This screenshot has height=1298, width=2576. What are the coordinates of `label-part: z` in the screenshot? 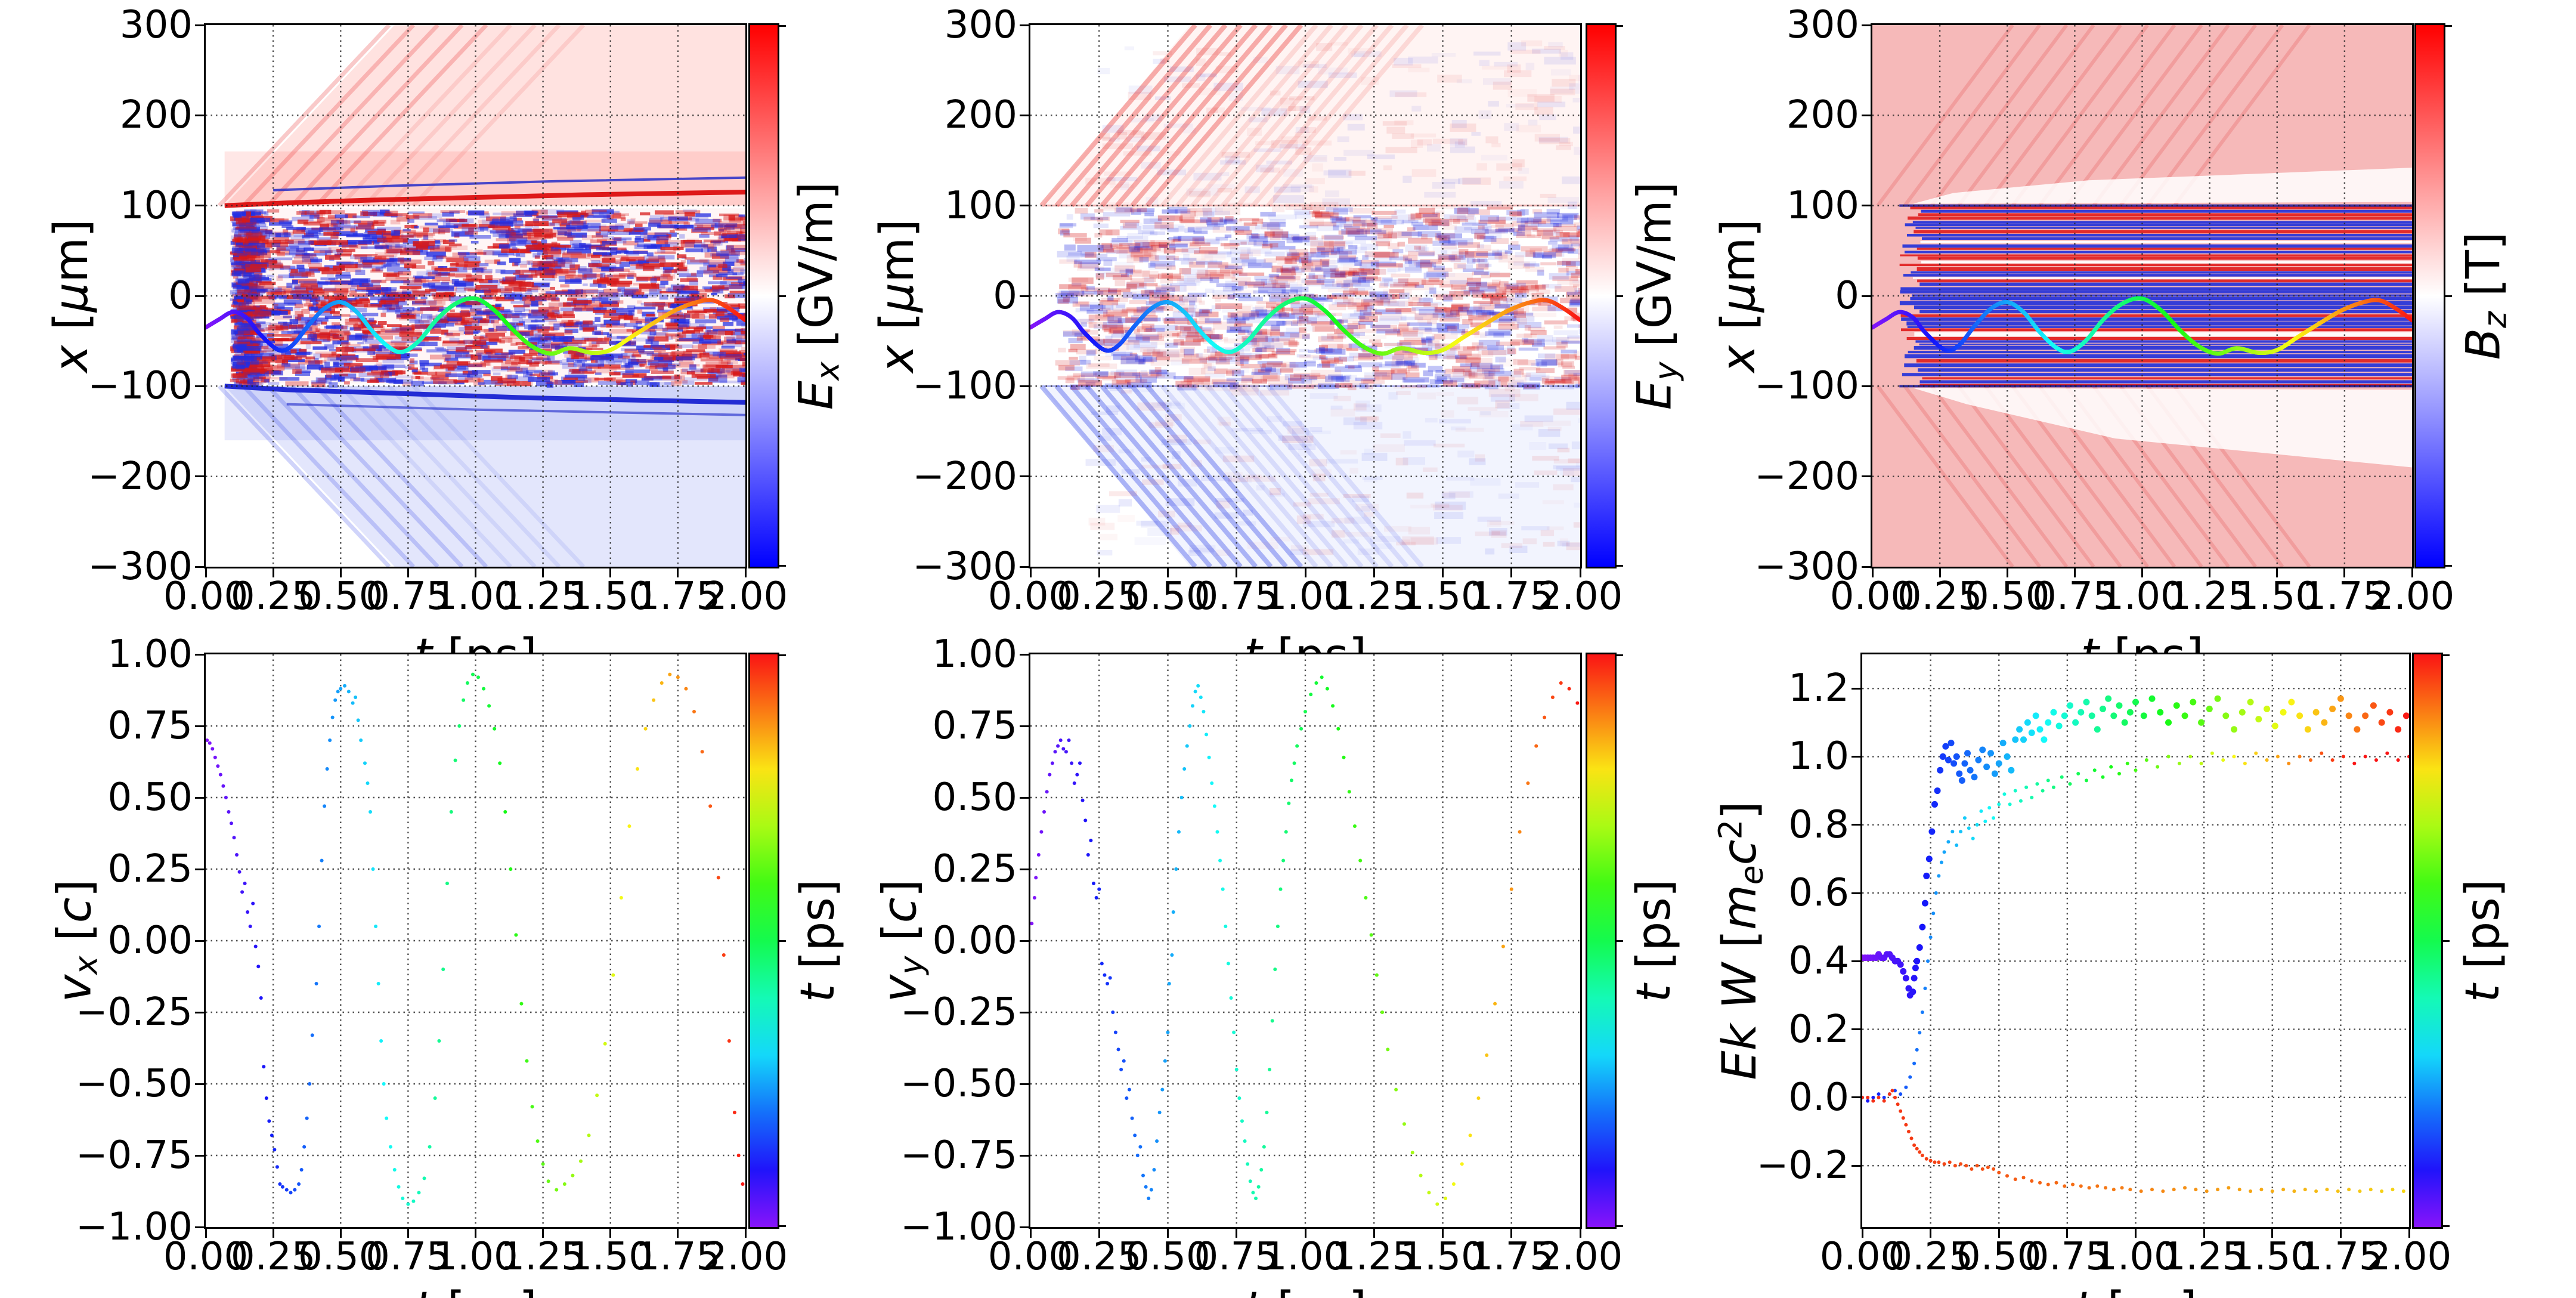 It's located at (2495, 319).